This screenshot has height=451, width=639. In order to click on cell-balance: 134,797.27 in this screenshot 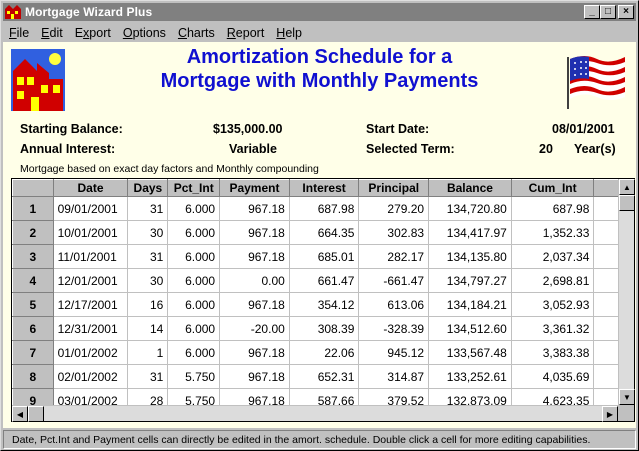, I will do `click(470, 280)`.